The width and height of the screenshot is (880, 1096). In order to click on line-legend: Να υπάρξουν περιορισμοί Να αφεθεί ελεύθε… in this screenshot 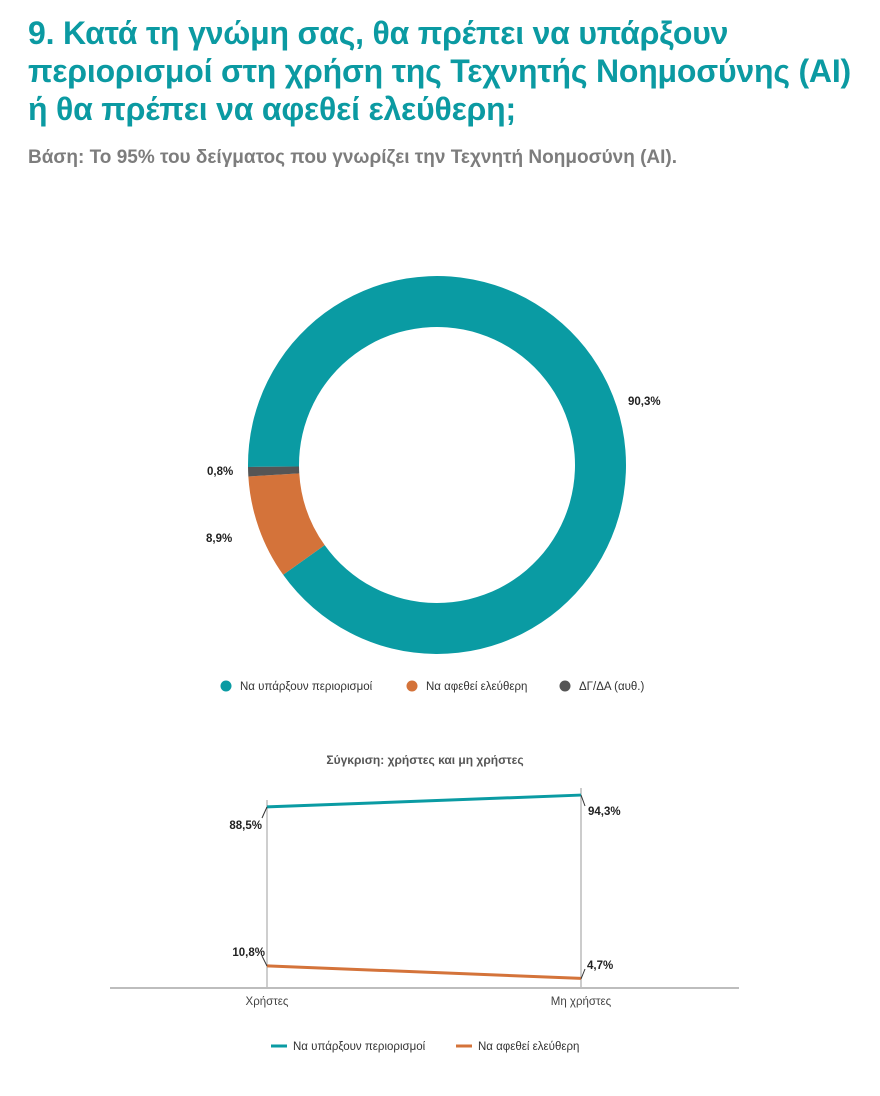, I will do `click(425, 1047)`.